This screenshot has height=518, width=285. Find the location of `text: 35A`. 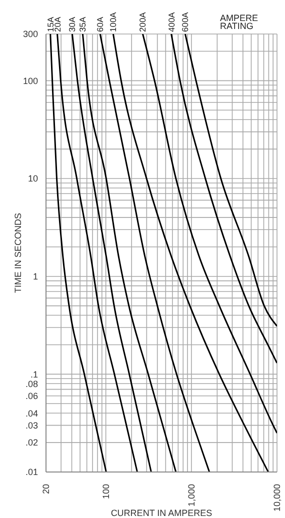

text: 35A is located at coordinates (83, 24).